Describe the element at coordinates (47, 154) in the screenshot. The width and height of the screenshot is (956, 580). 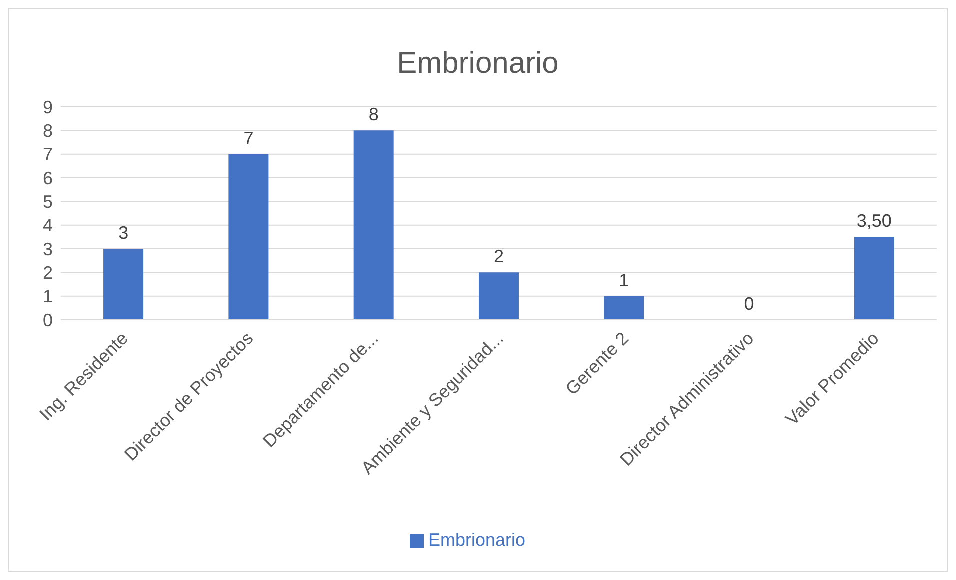
I see `y-tick-label: 7` at that location.